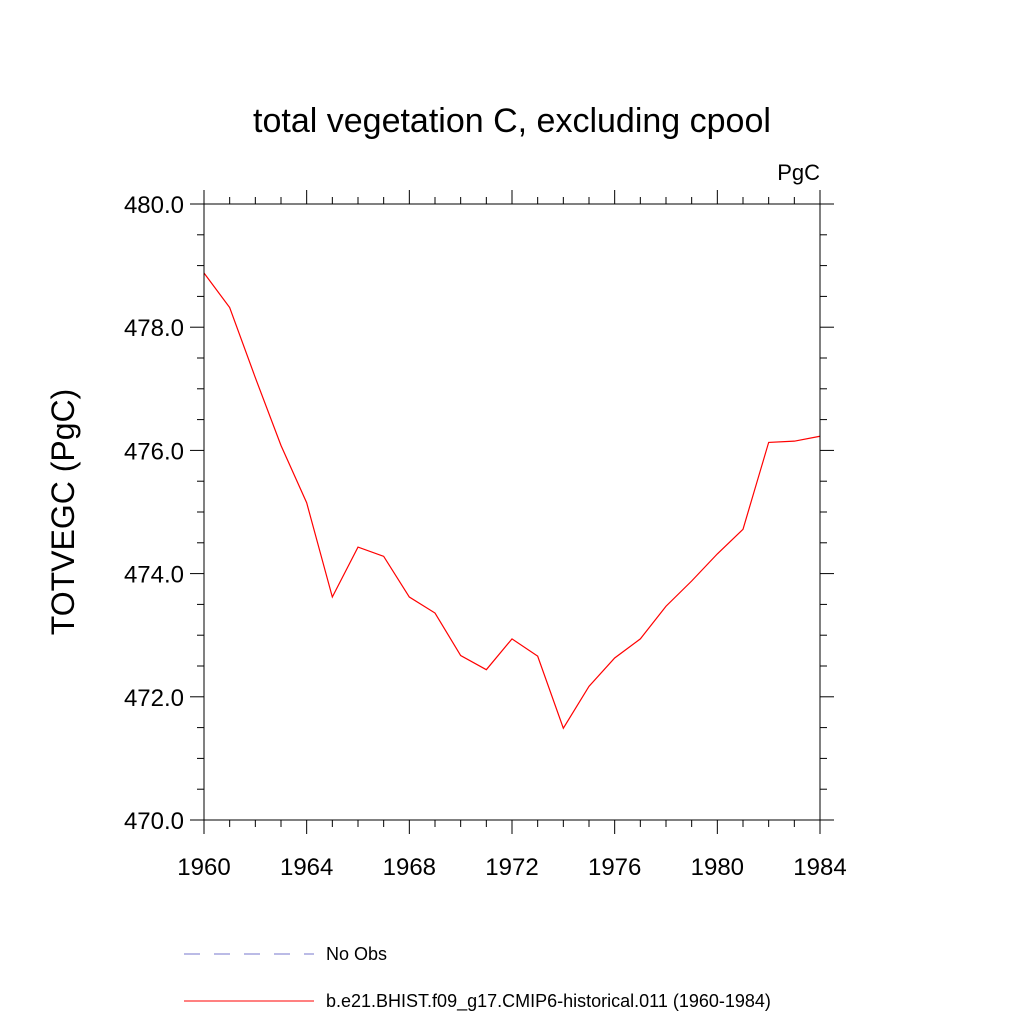 Image resolution: width=1024 pixels, height=1024 pixels. Describe the element at coordinates (154, 328) in the screenshot. I see `y-tick-label: 478.0` at that location.